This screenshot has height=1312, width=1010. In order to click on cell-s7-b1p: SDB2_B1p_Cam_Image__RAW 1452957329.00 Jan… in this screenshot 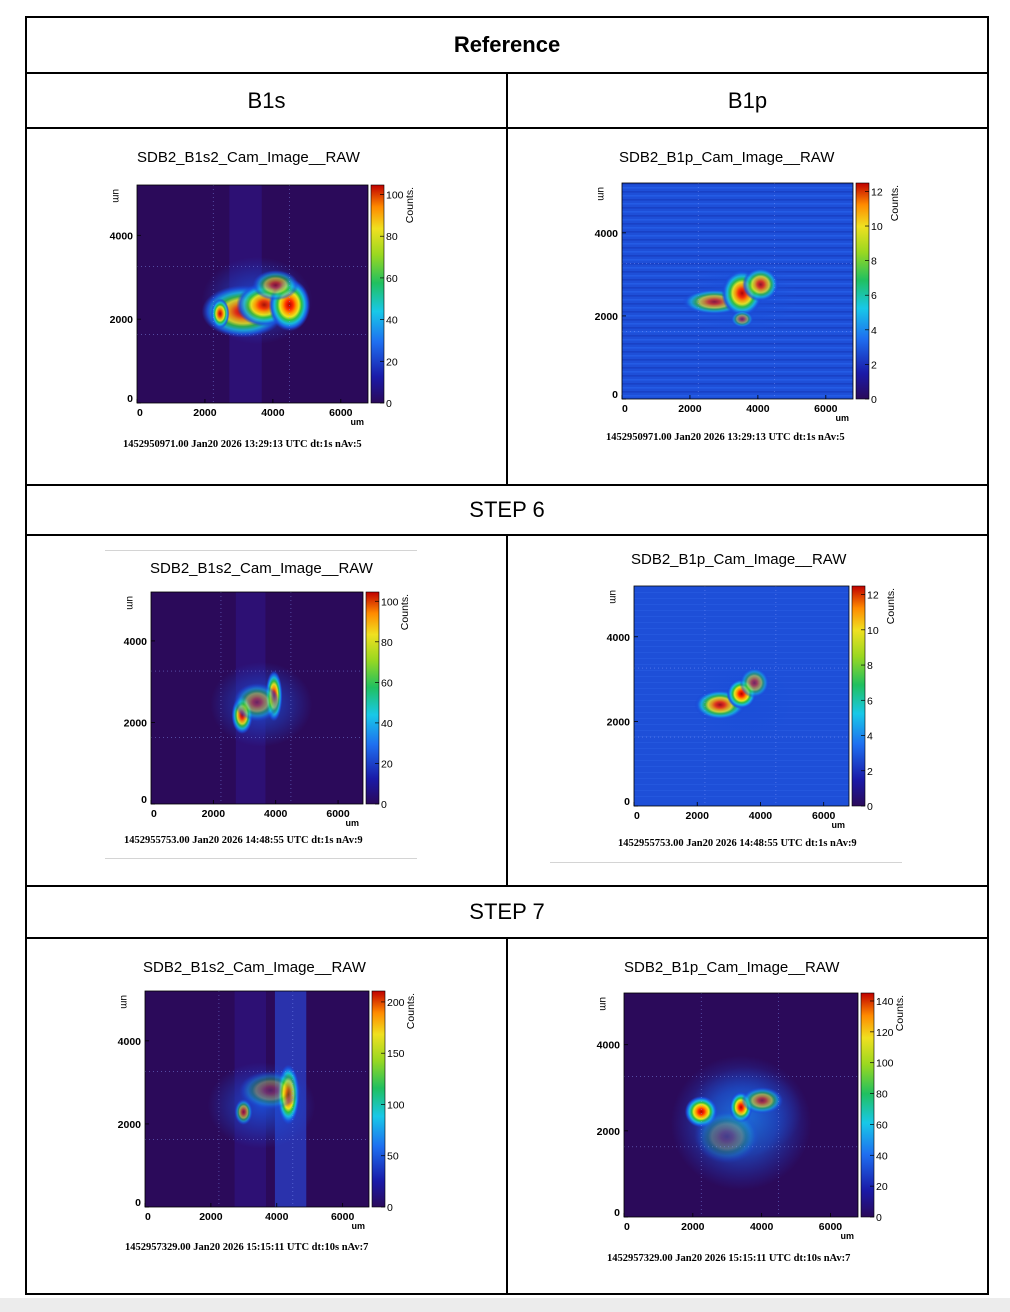, I will do `click(747, 1116)`.